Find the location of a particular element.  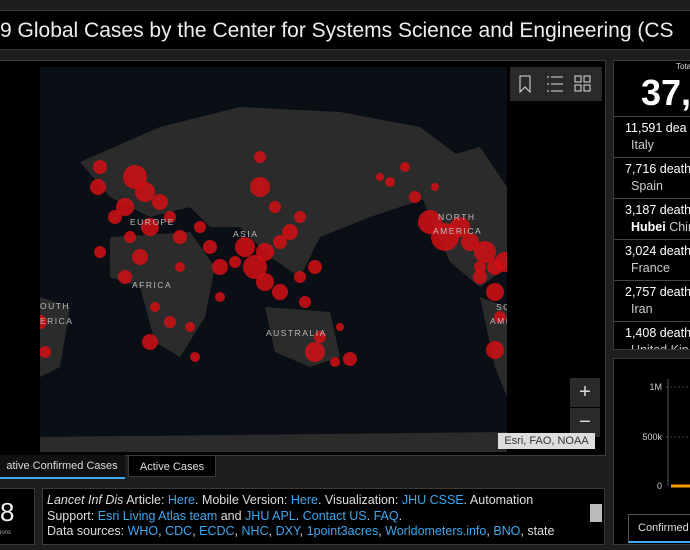

tab: Active Cases is located at coordinates (172, 466).